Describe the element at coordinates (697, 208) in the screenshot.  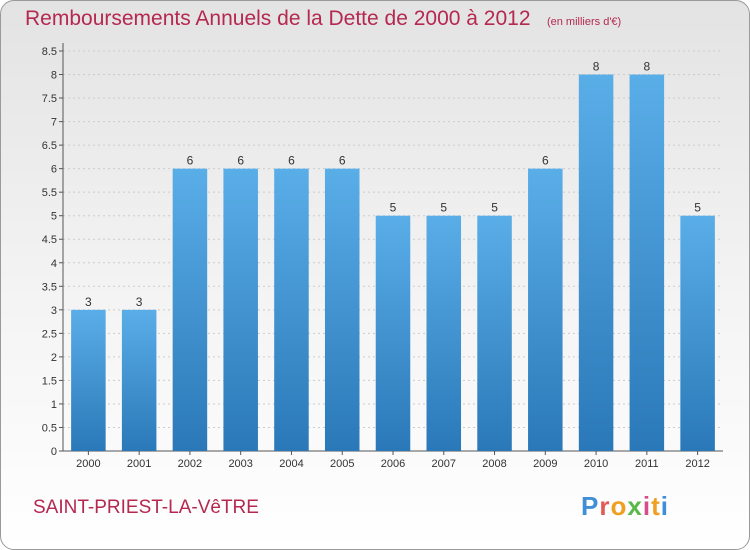
I see `data-label-2012: 5` at that location.